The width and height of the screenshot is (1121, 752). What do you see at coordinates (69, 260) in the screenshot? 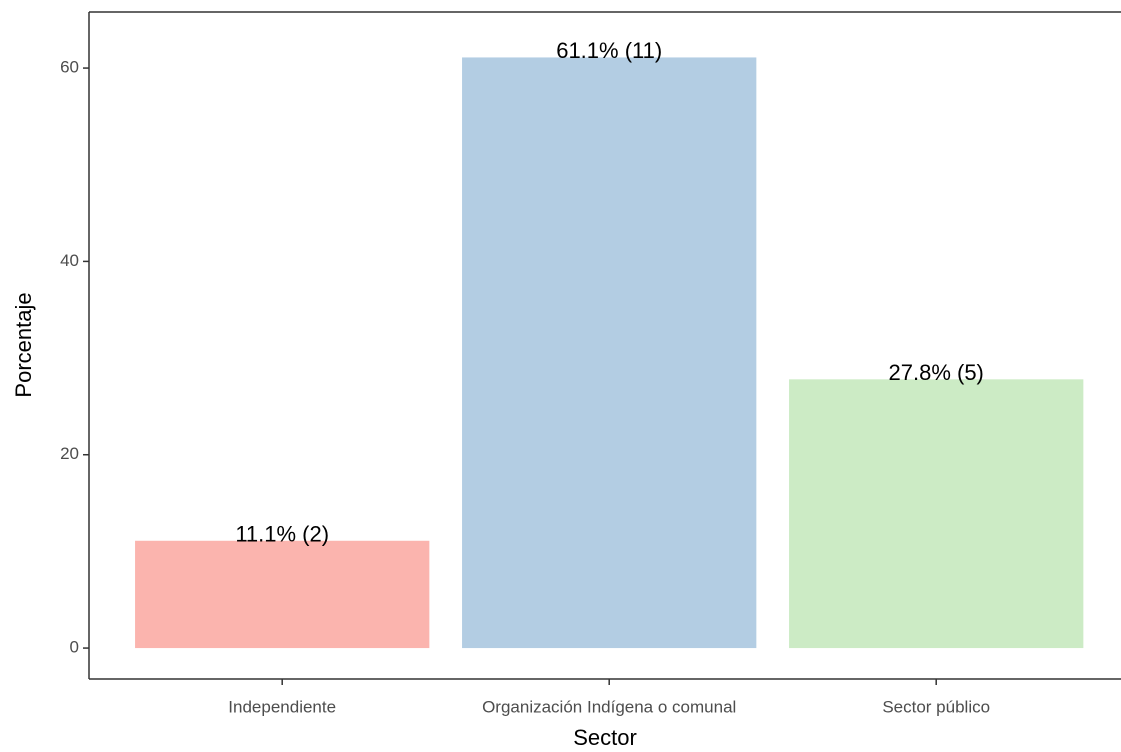
I see `y-tick-label: 40` at bounding box center [69, 260].